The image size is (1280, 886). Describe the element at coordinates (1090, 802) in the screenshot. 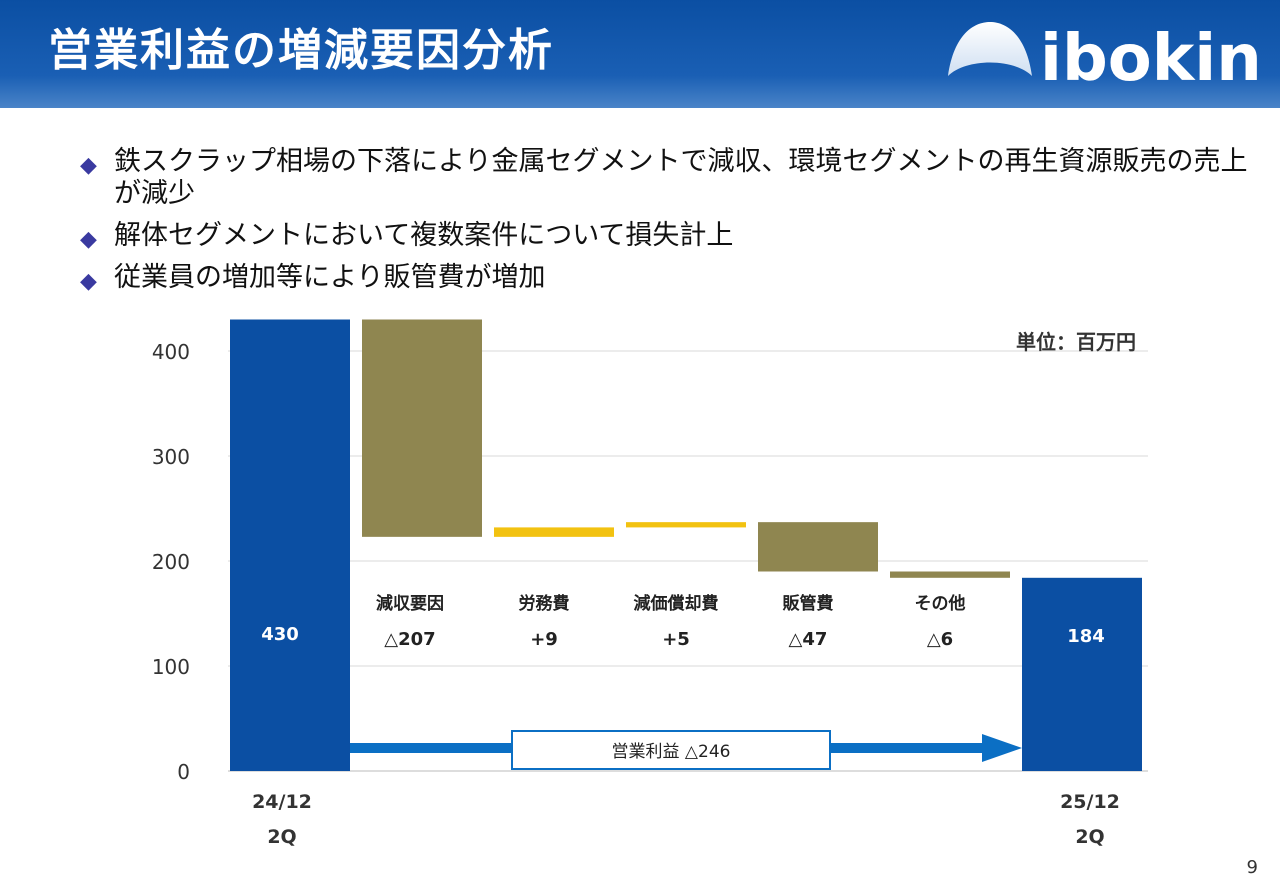

I see `x-tick-label: 25/12` at that location.